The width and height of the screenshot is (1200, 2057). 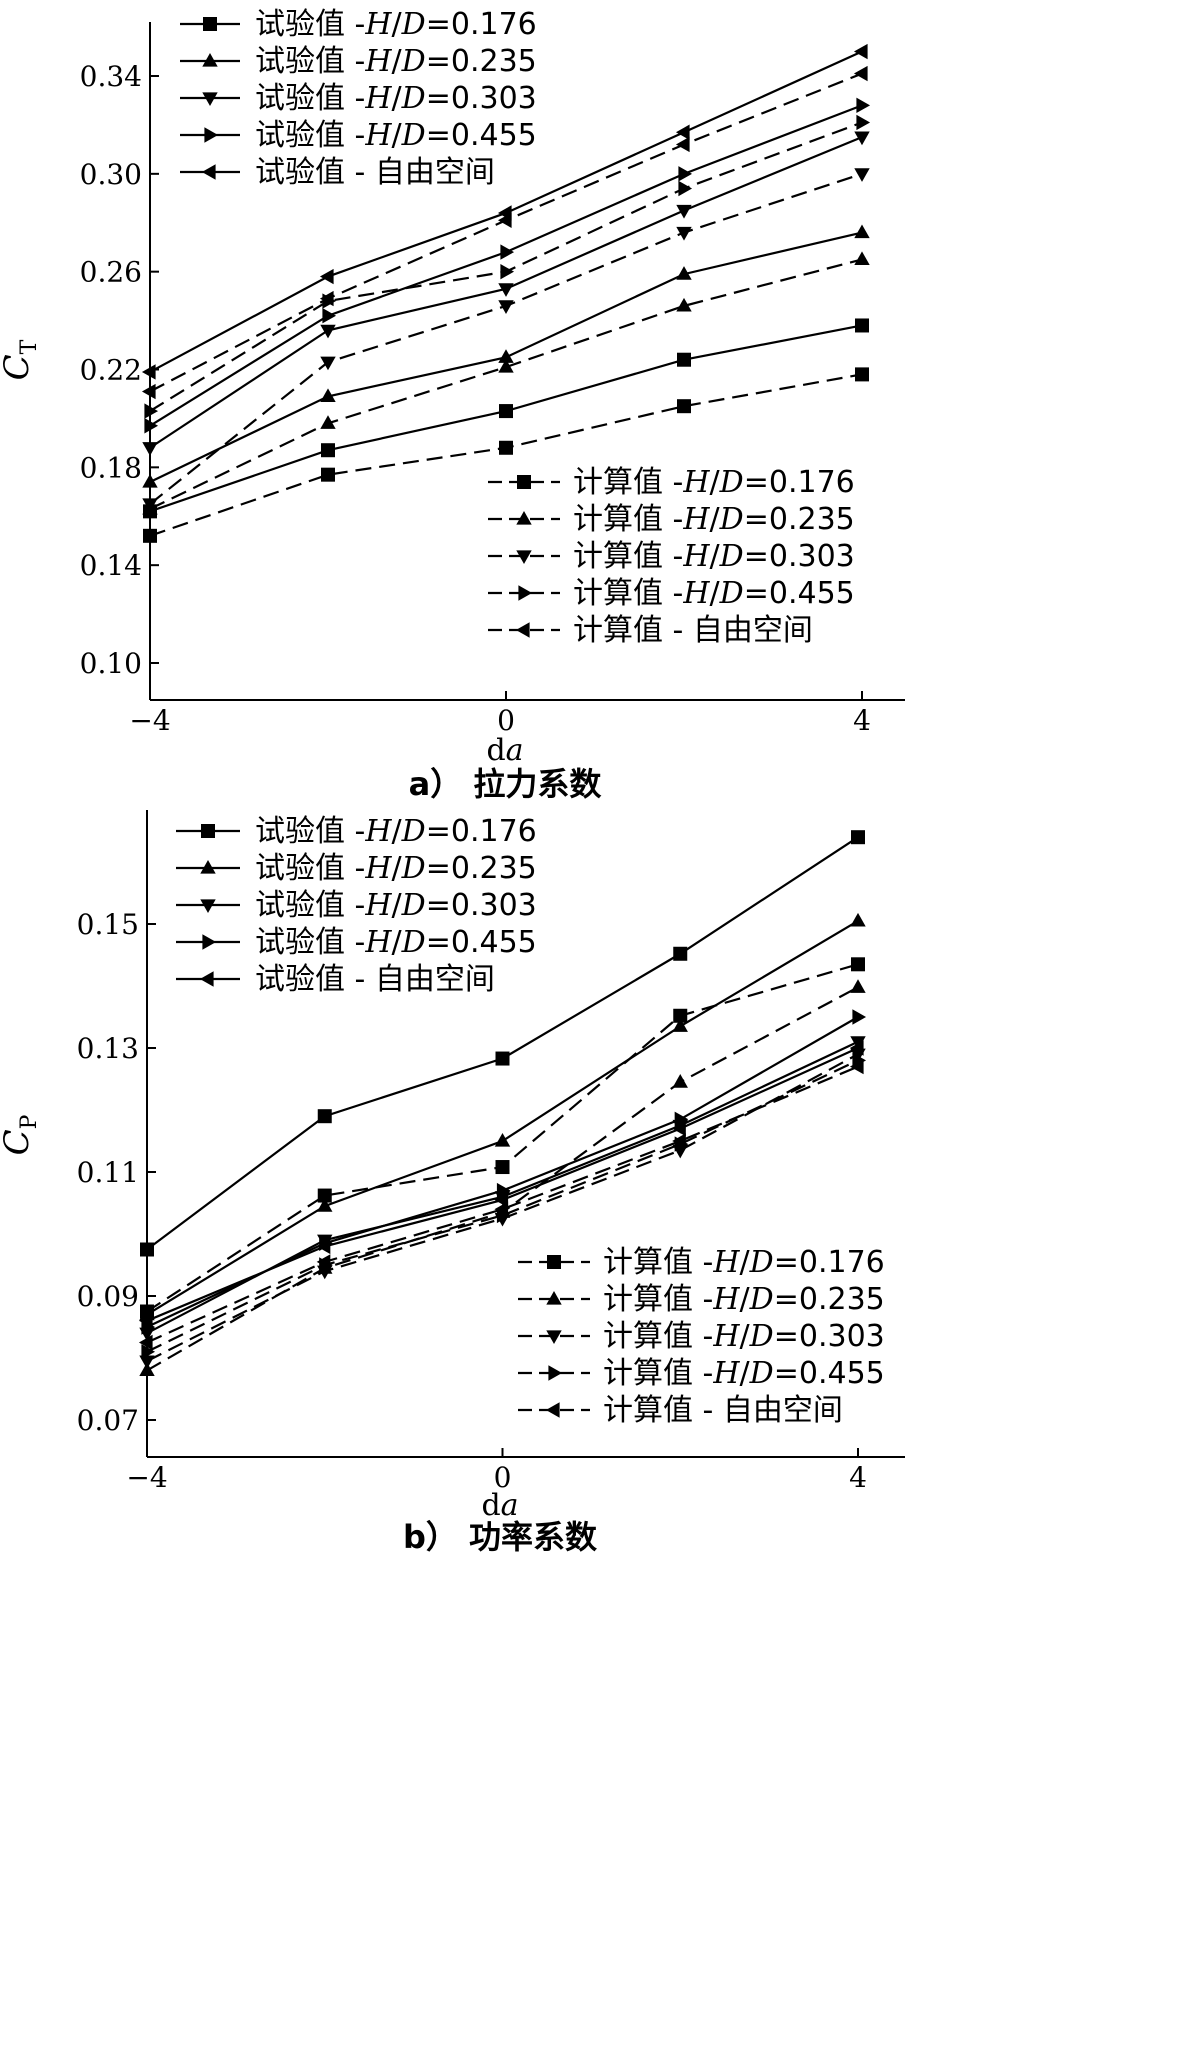 I want to click on chart-caption: a） 拉力系数, so click(x=506, y=784).